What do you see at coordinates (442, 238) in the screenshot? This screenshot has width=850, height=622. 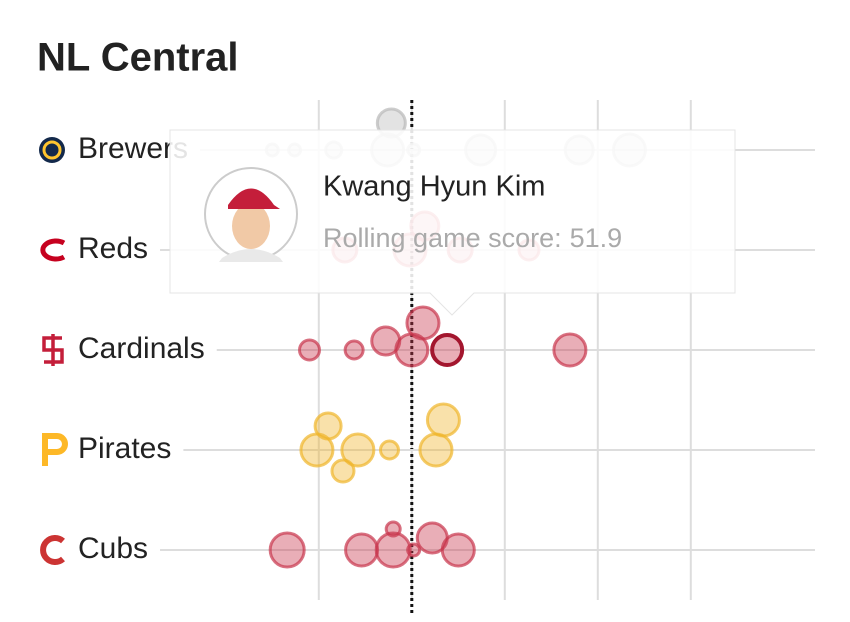 I see `tooltip-label: Rolling game score:` at bounding box center [442, 238].